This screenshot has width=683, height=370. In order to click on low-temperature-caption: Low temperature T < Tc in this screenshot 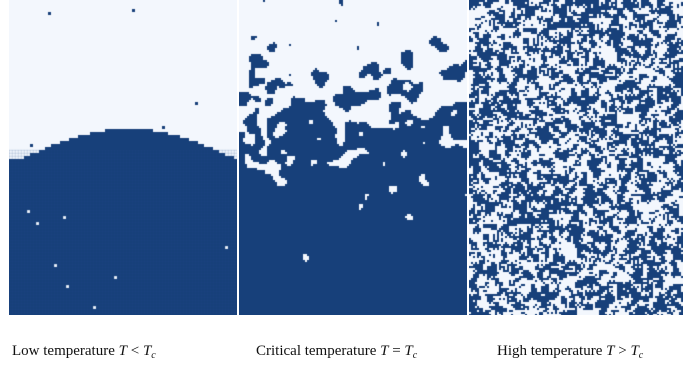, I will do `click(84, 352)`.